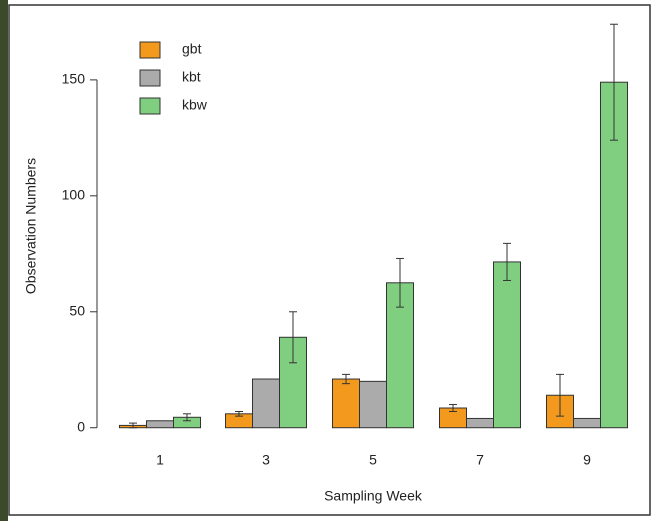  I want to click on x-tick-label: 7, so click(480, 460).